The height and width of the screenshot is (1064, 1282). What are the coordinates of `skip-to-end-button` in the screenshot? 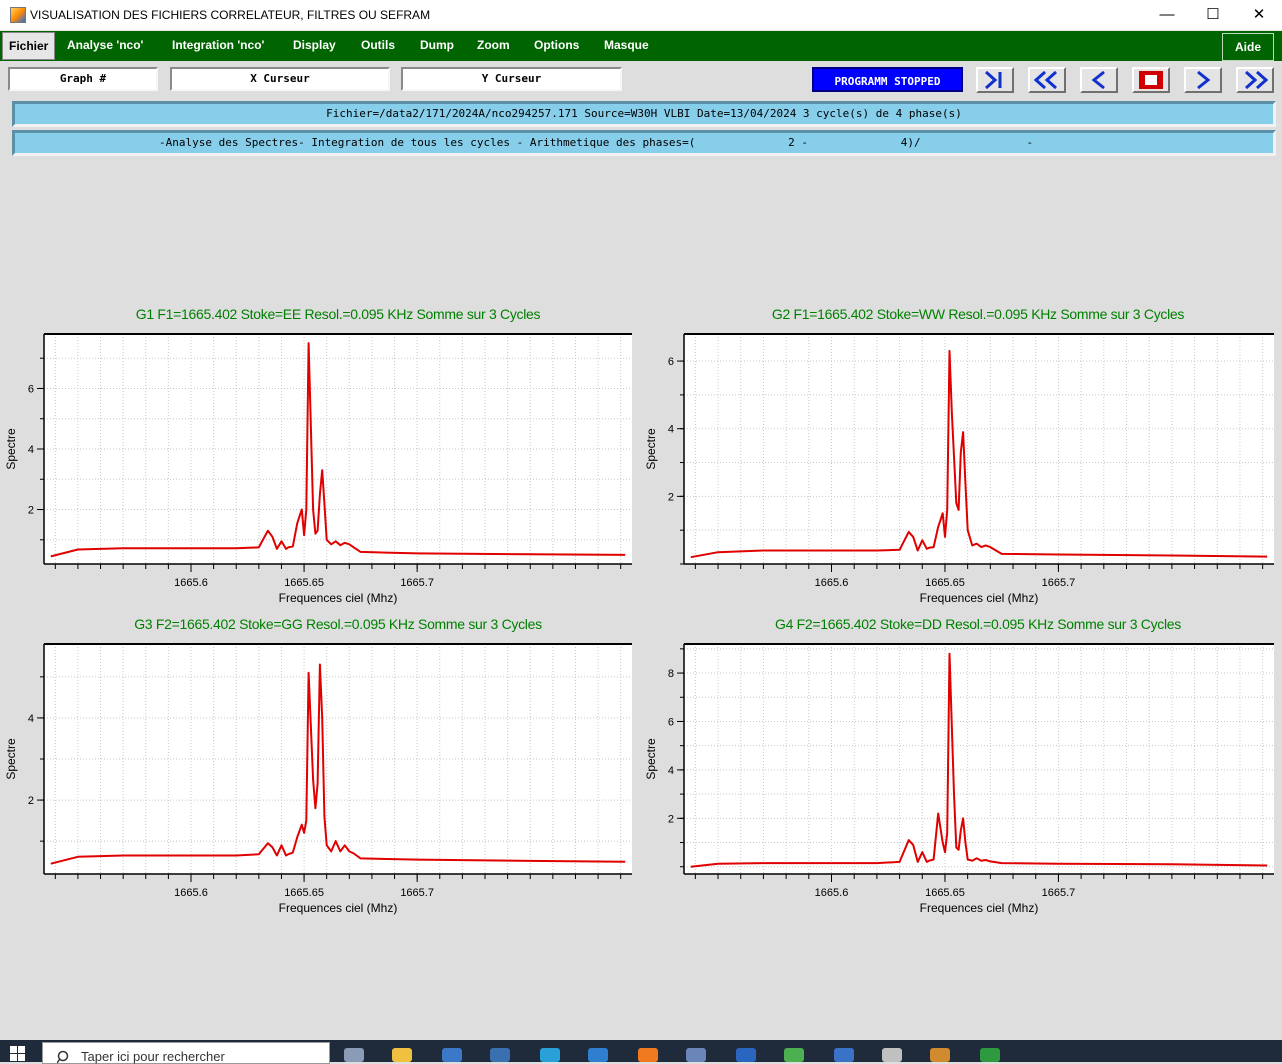 It's located at (995, 80).